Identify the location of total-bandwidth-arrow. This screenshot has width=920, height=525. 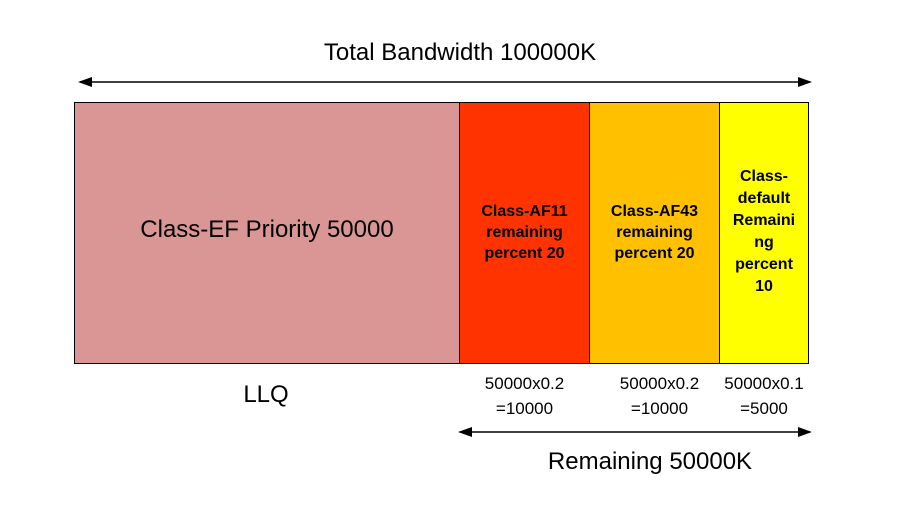
(445, 82).